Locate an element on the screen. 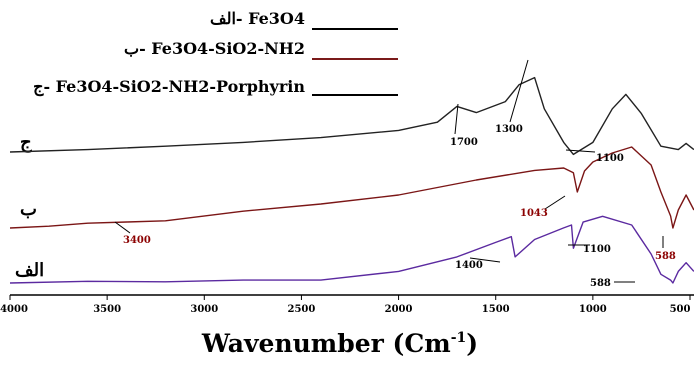 The width and height of the screenshot is (694, 378). x-tick-label: 1000 is located at coordinates (593, 309).